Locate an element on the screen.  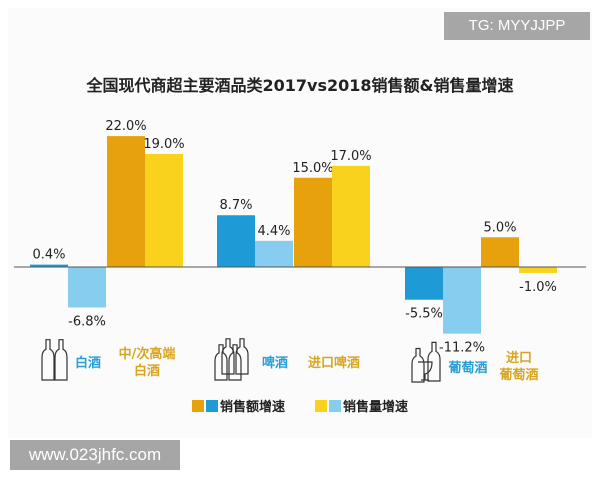
value-label: -1.0% is located at coordinates (538, 287).